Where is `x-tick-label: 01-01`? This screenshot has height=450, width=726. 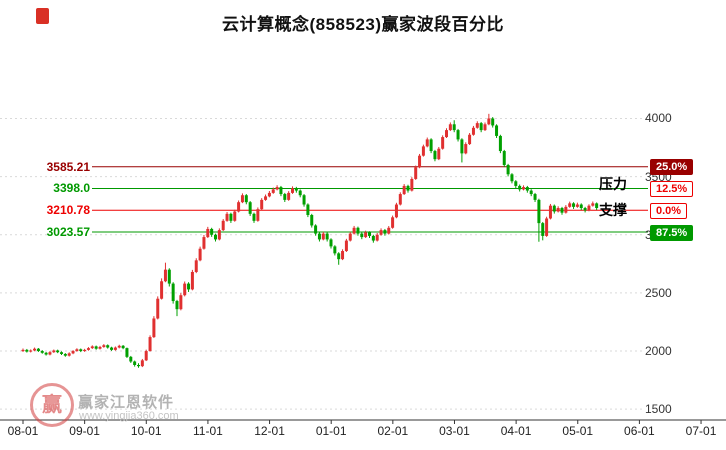 x-tick-label: 01-01 is located at coordinates (331, 431).